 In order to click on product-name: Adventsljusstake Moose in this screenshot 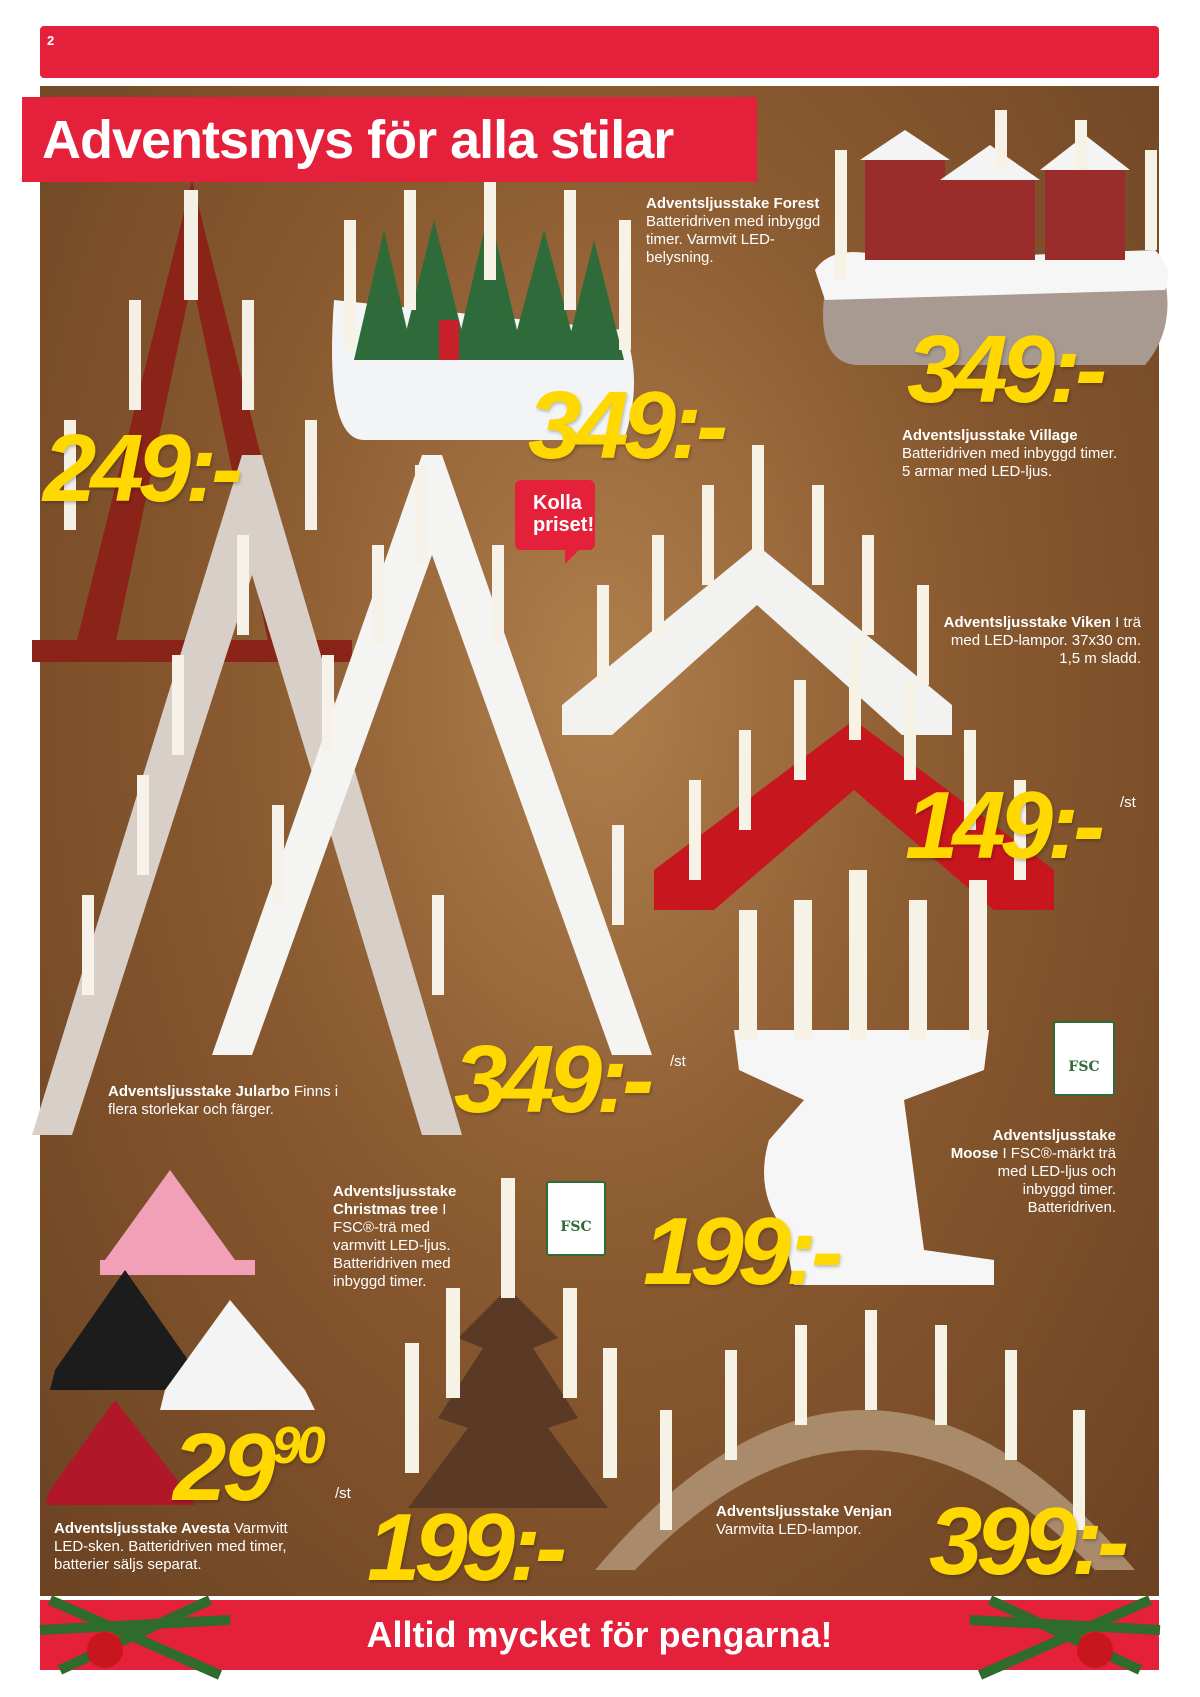, I will do `click(1033, 1144)`.